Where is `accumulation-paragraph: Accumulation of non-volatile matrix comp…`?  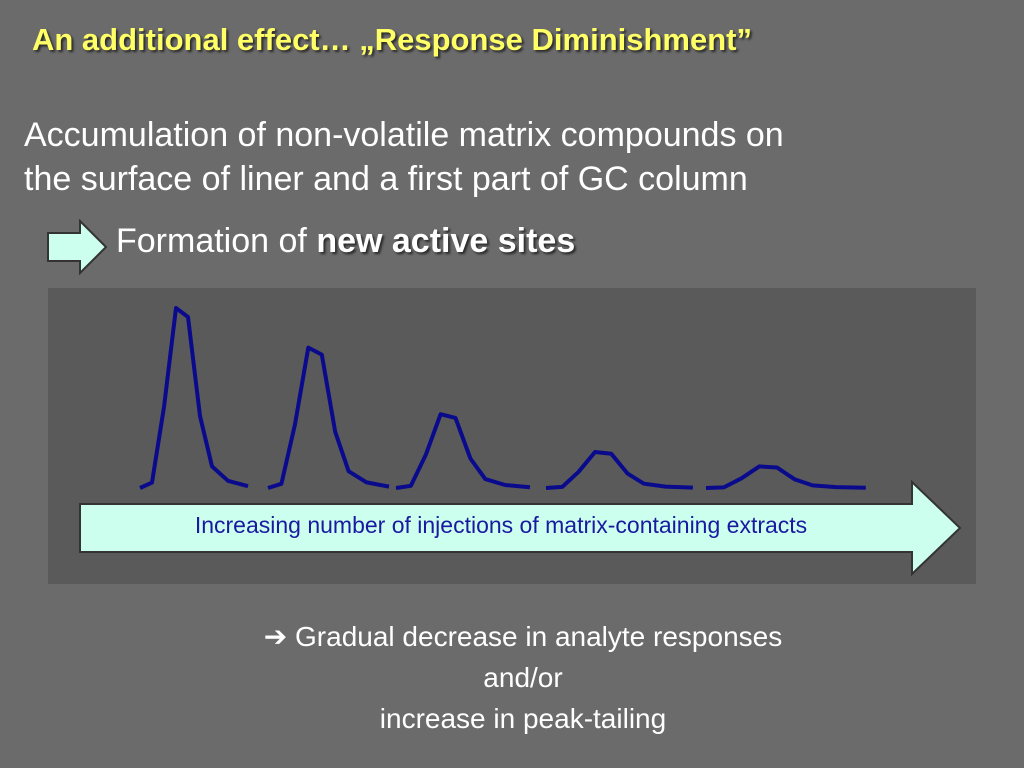
accumulation-paragraph: Accumulation of non-volatile matrix comp… is located at coordinates (504, 157).